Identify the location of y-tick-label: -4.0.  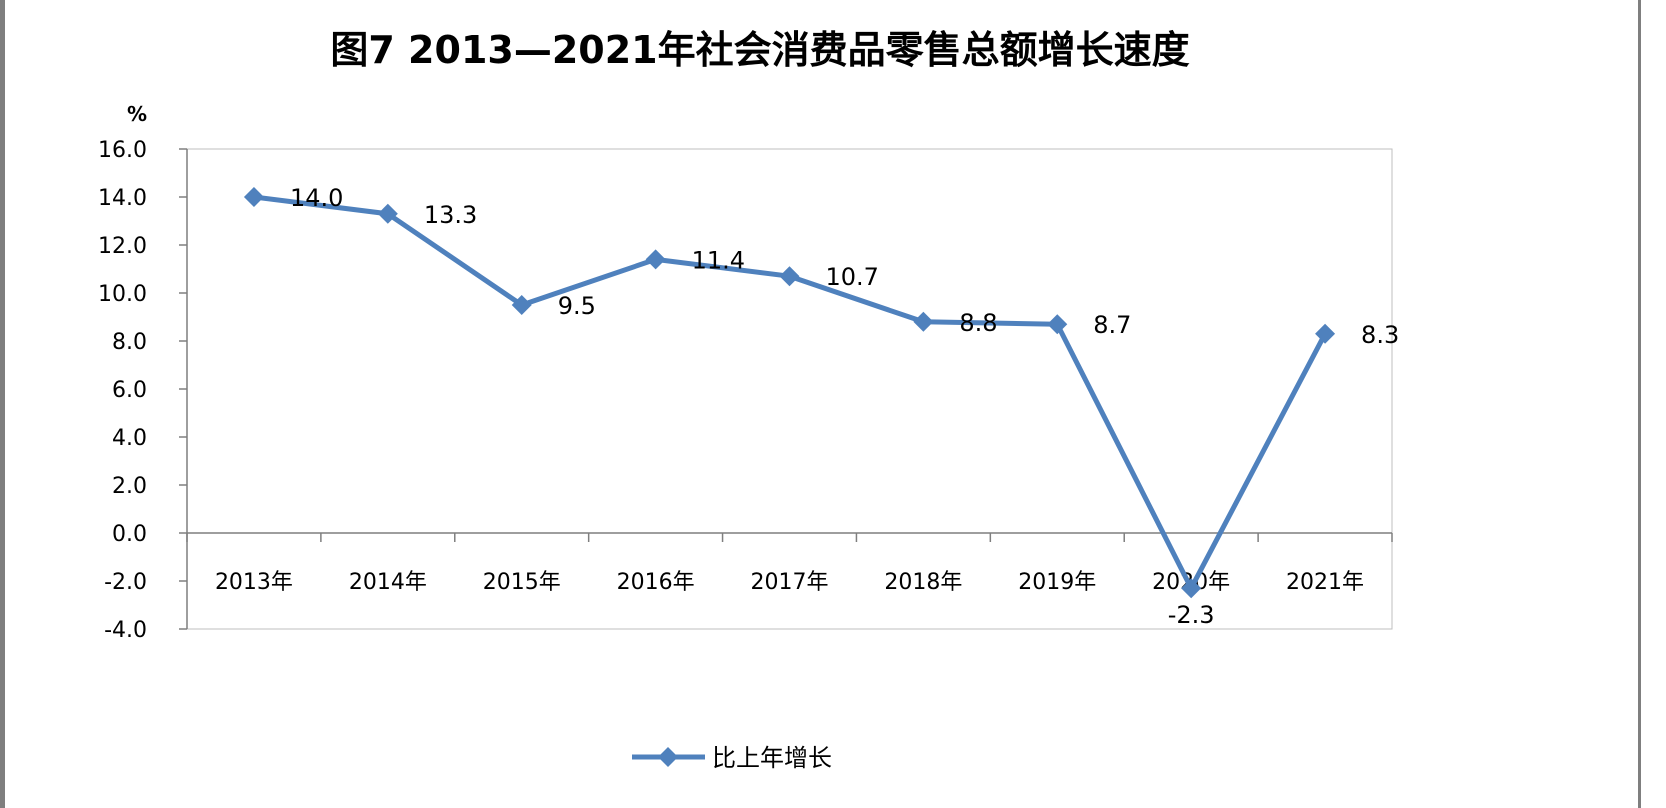
(125, 630).